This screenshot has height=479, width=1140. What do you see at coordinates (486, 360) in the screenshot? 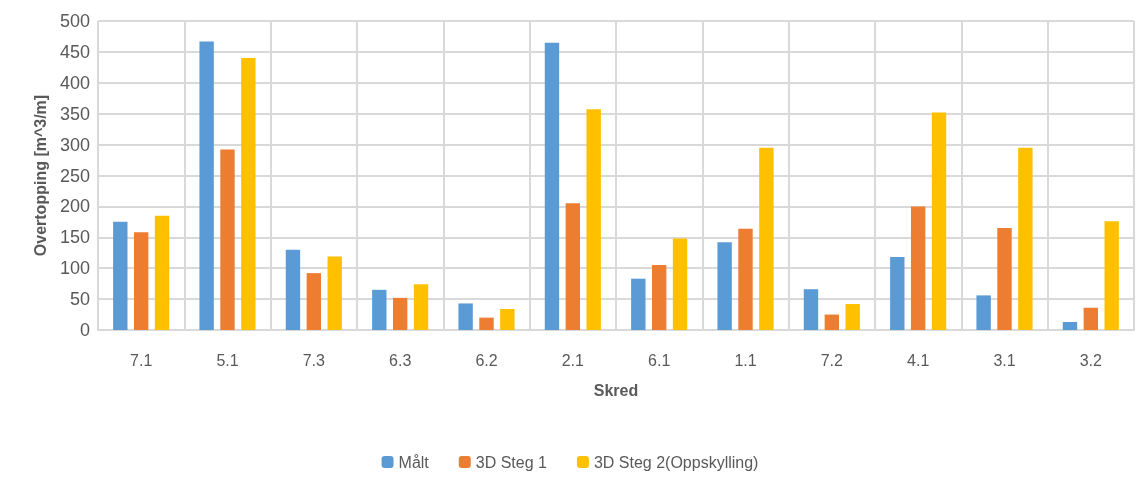
I see `x-tick-label: 6.2` at bounding box center [486, 360].